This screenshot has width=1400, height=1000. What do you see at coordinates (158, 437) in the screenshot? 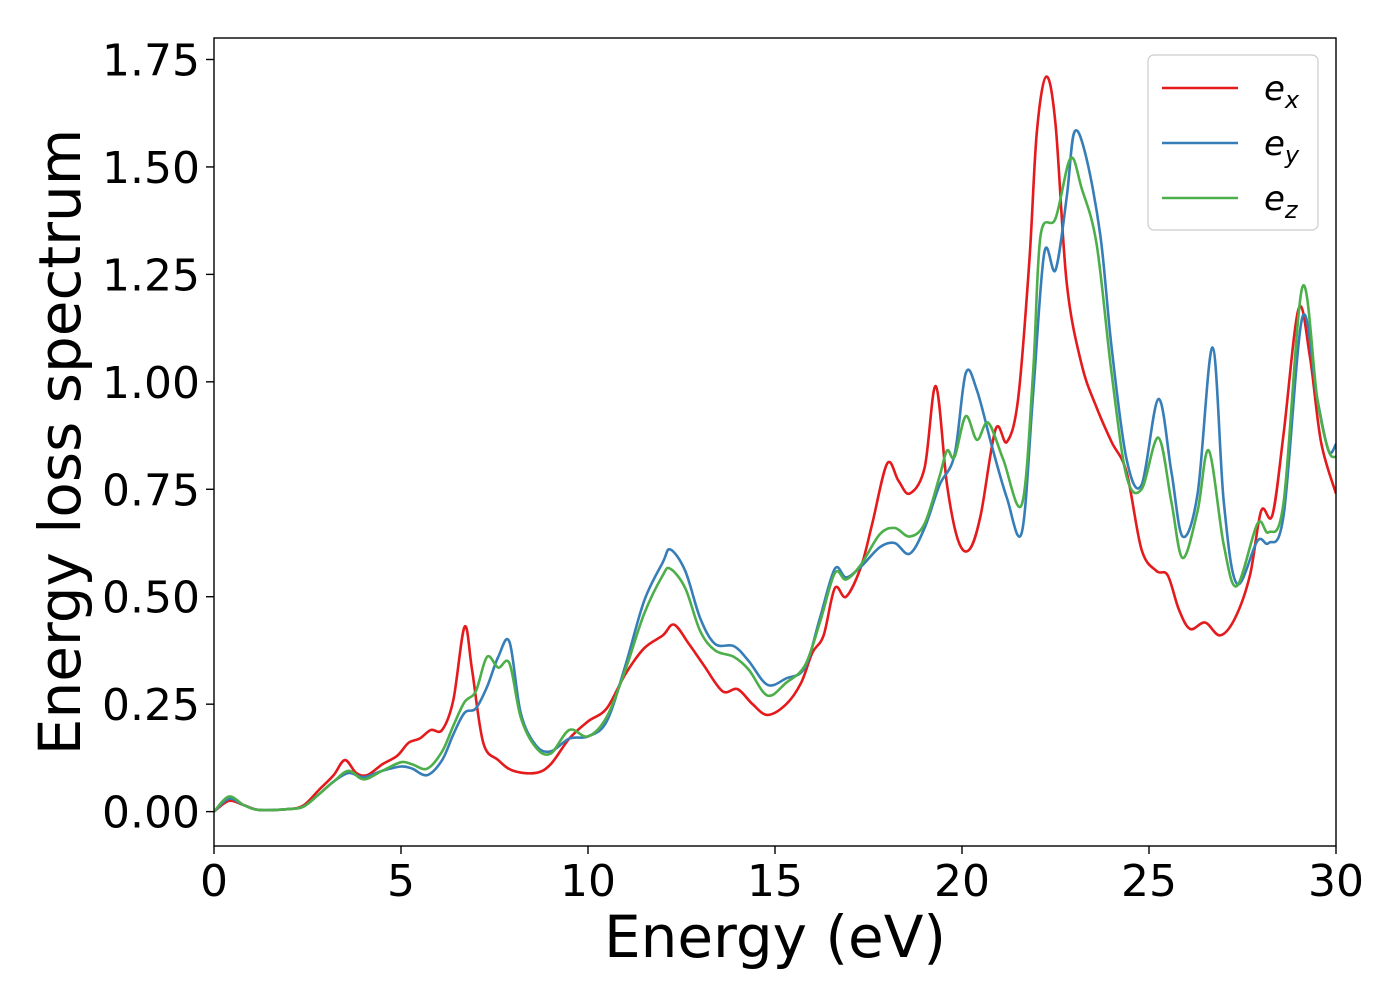
I see `y-axis: 0.00 0.25 0.50 0.75 1.00 1.25 1.50 1.75` at bounding box center [158, 437].